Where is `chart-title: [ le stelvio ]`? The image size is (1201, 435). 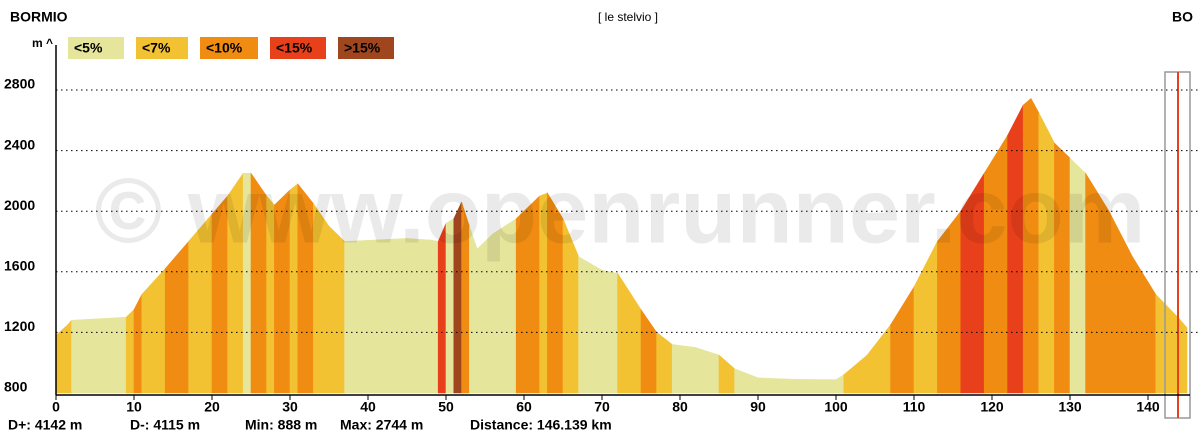
chart-title: [ le stelvio ] is located at coordinates (628, 17).